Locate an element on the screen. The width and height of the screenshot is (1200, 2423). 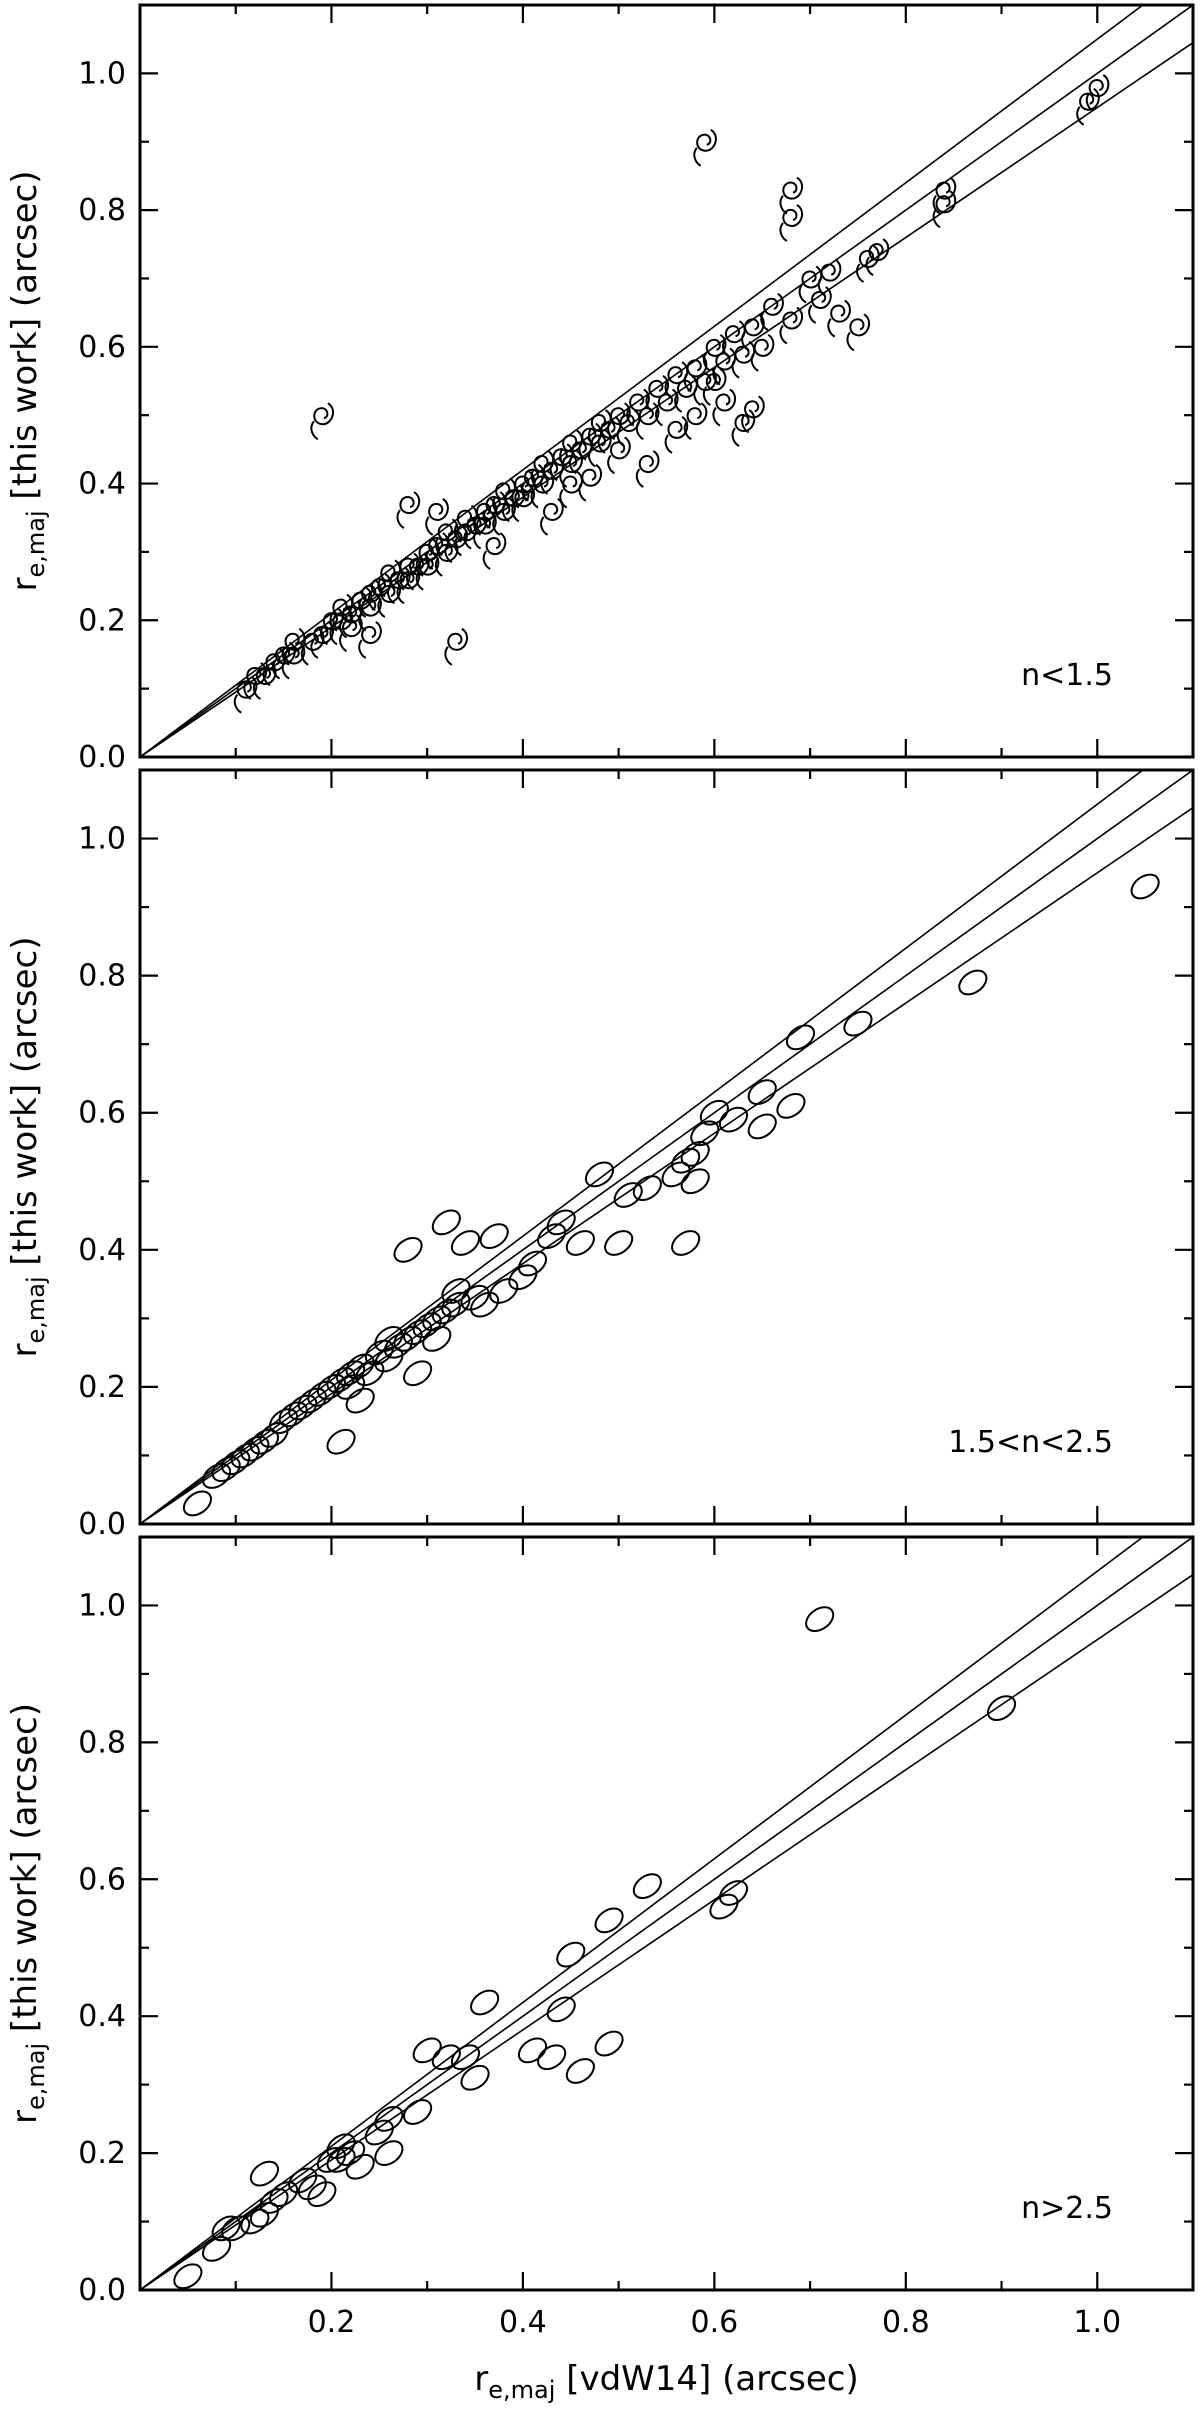
x-tick-label: 0.6 is located at coordinates (715, 2322).